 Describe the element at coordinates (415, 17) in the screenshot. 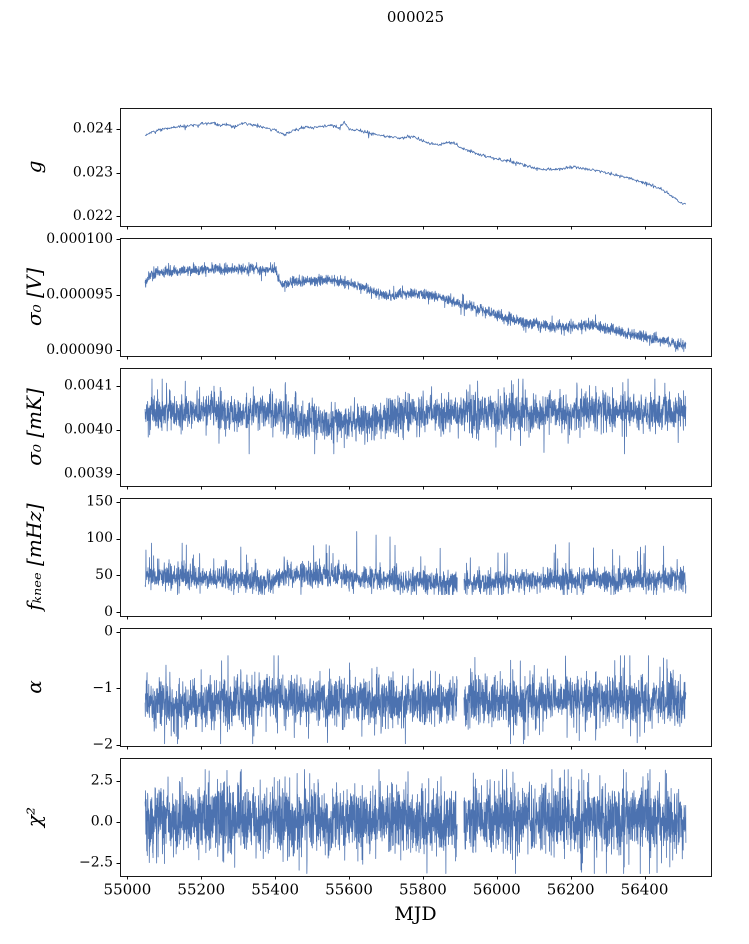

I see `figure-title: 000025` at that location.